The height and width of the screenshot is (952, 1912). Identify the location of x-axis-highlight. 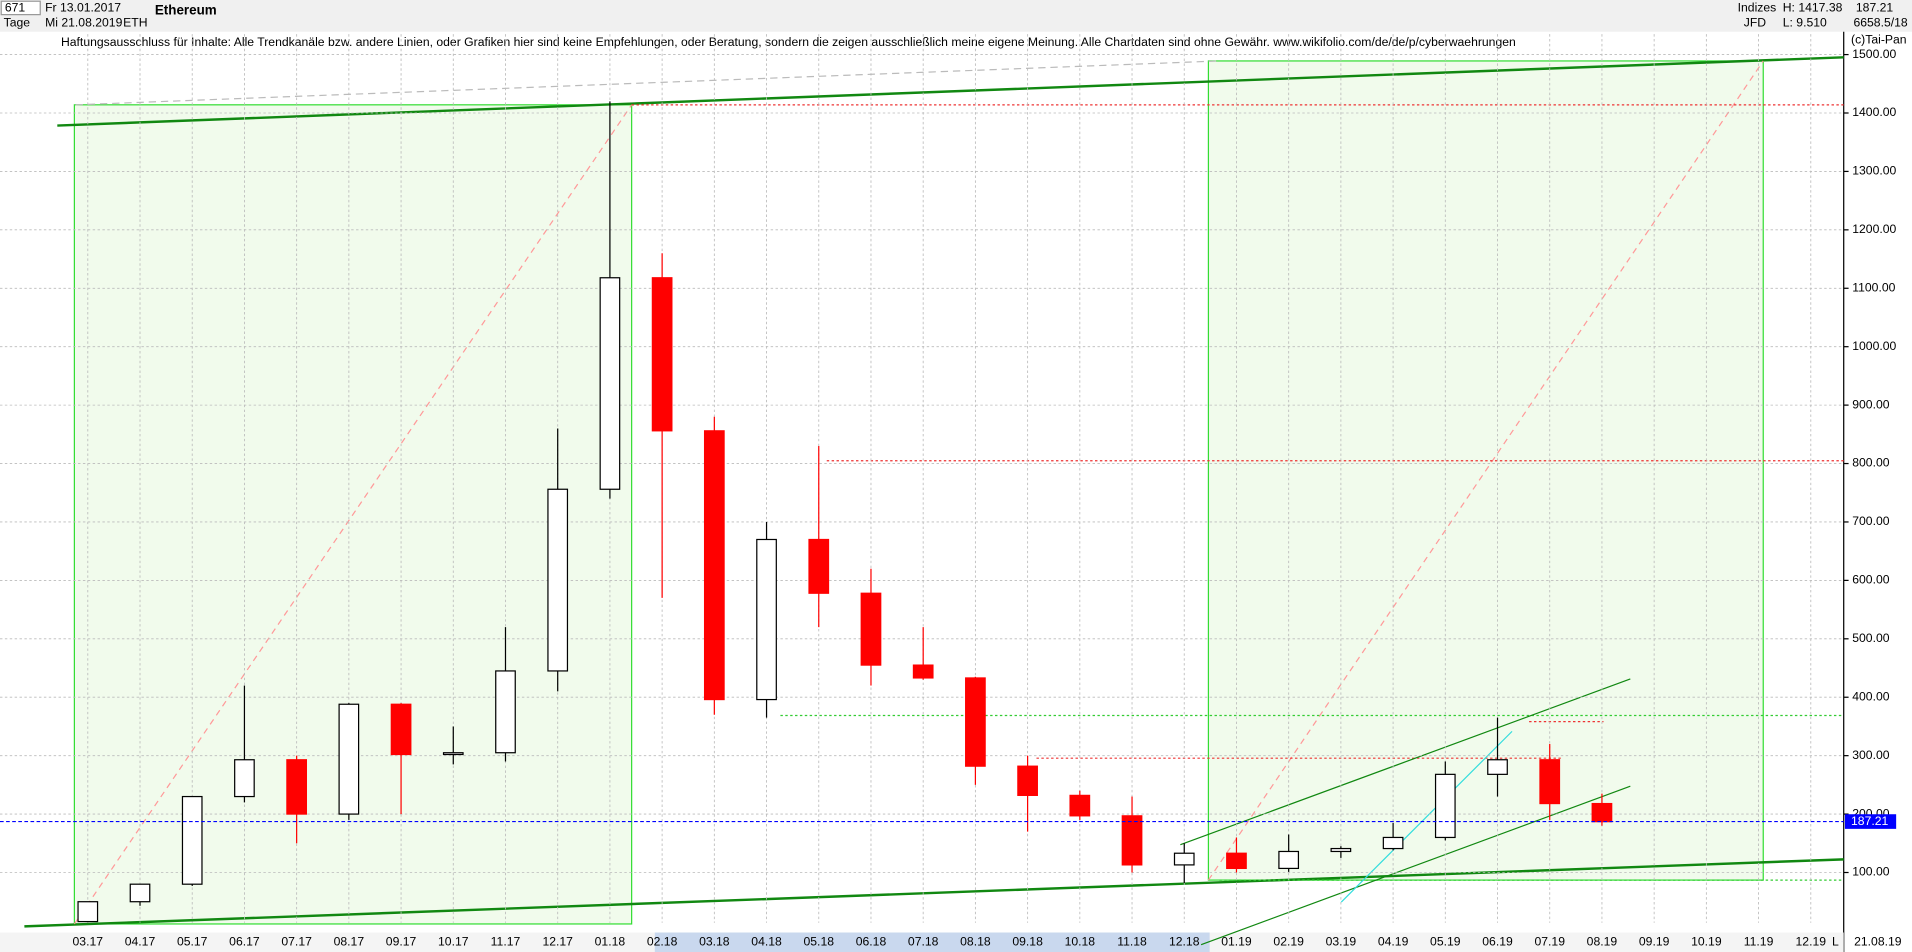
(932, 942).